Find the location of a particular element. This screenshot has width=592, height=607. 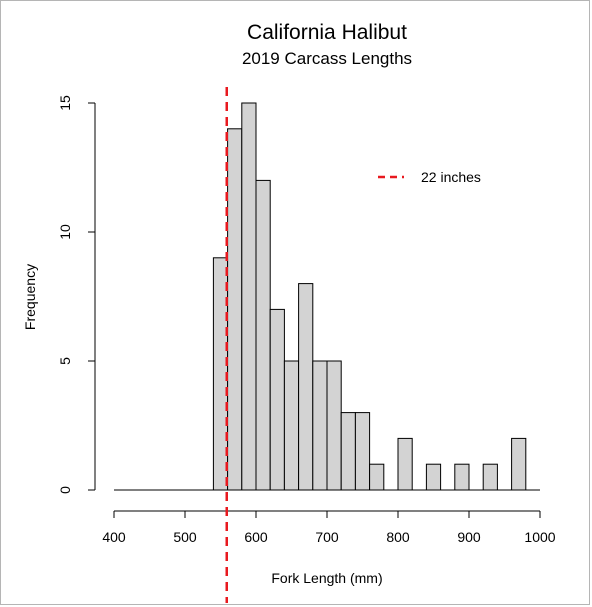

legend: 22 inches is located at coordinates (429, 177).